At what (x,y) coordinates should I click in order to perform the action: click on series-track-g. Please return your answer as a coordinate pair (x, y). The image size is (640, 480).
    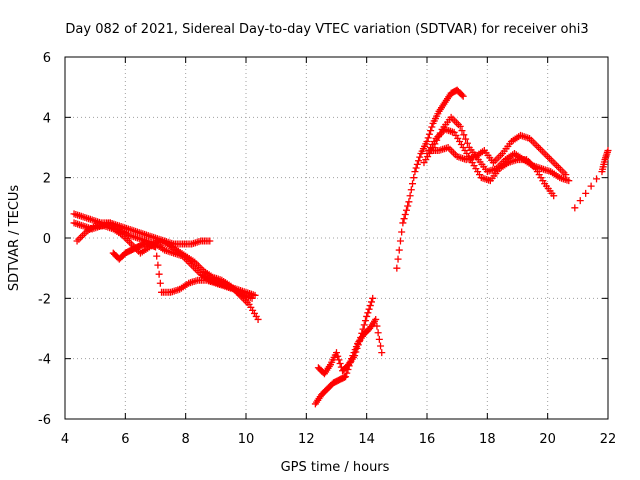
    Looking at the image, I should click on (430, 179).